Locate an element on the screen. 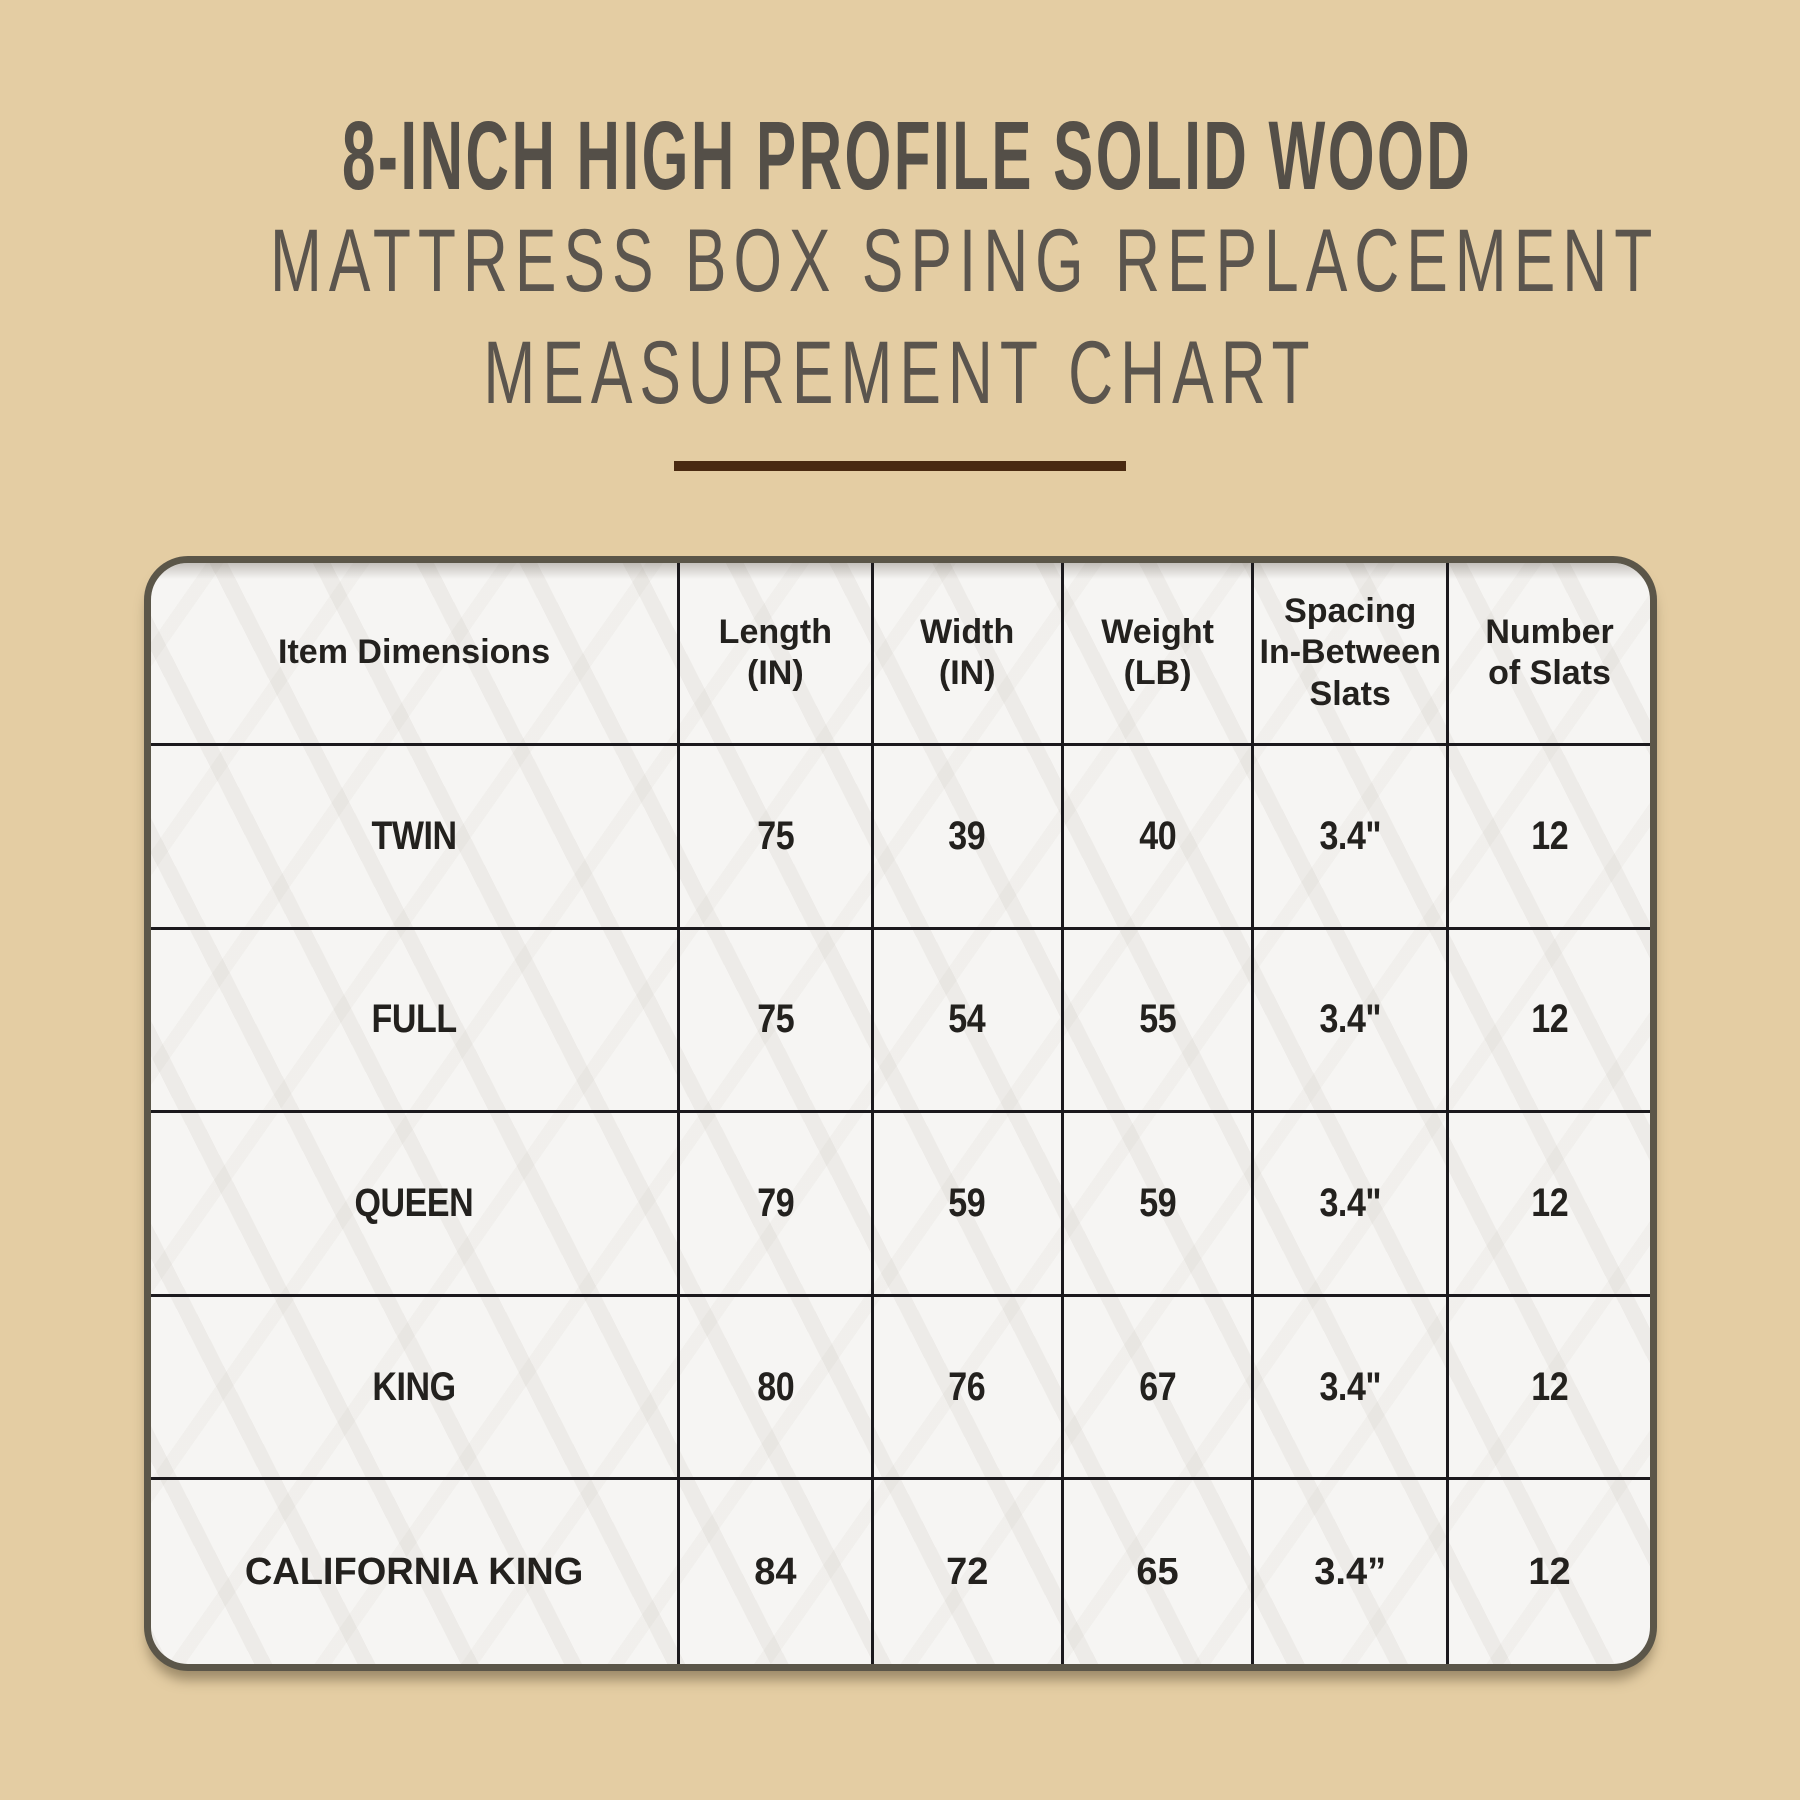 This screenshot has height=1800, width=1800. row-label-cell: QUEEN is located at coordinates (416, 1205).